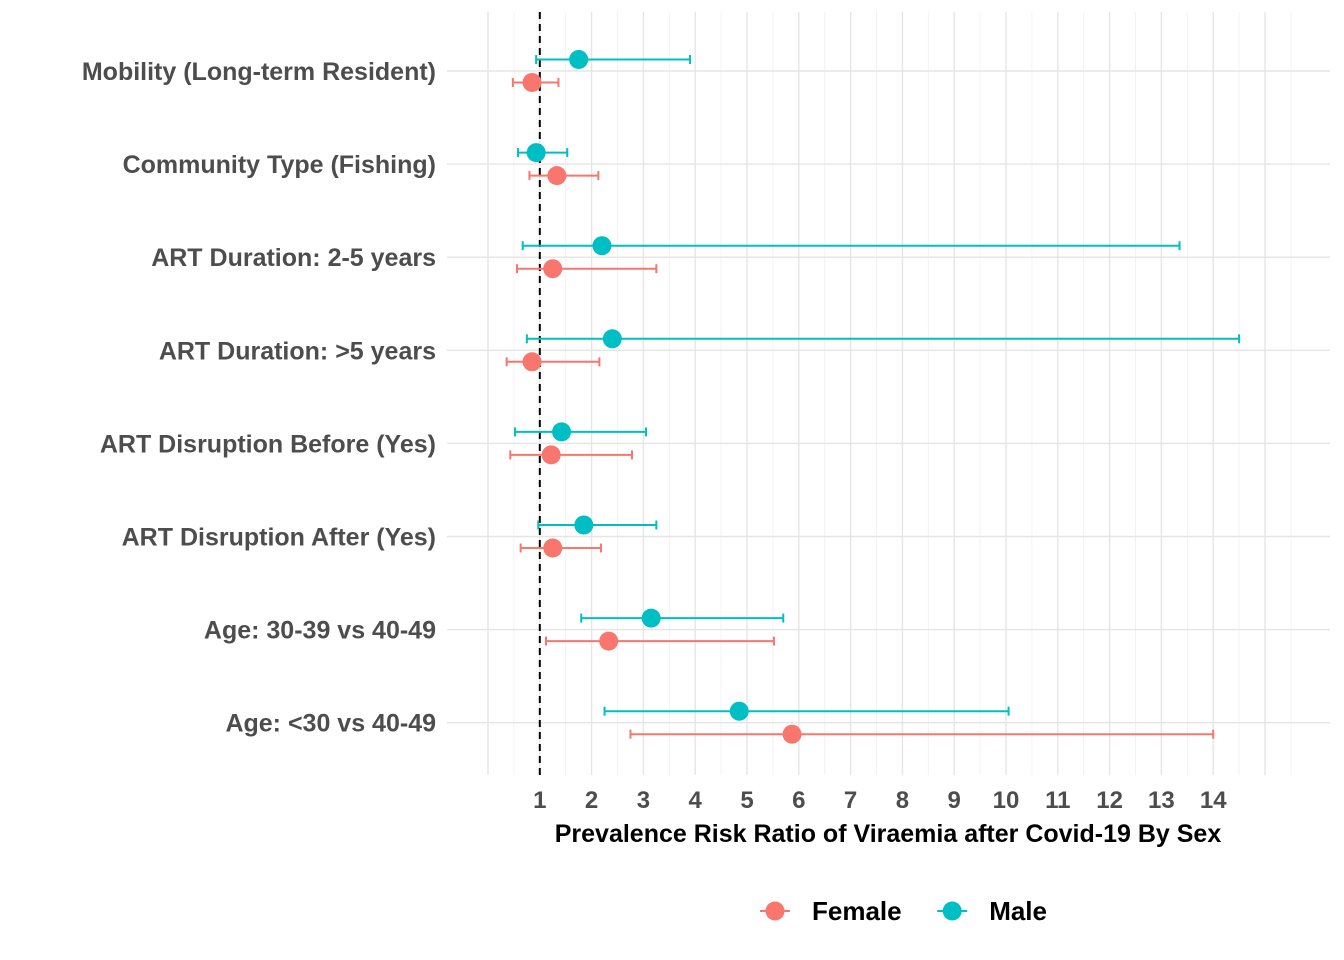 This screenshot has height=960, width=1344. What do you see at coordinates (746, 800) in the screenshot?
I see `x-tick-label: 5` at bounding box center [746, 800].